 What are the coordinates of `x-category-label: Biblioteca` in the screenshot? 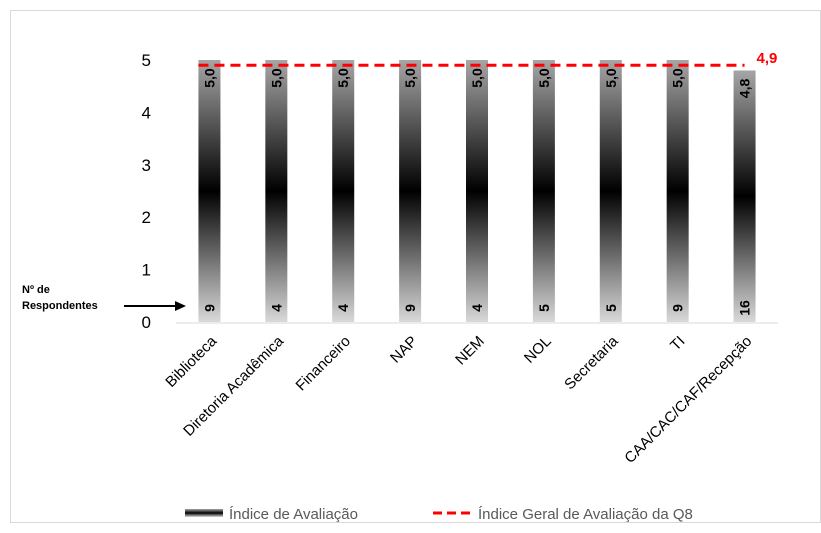 It's located at (191, 361).